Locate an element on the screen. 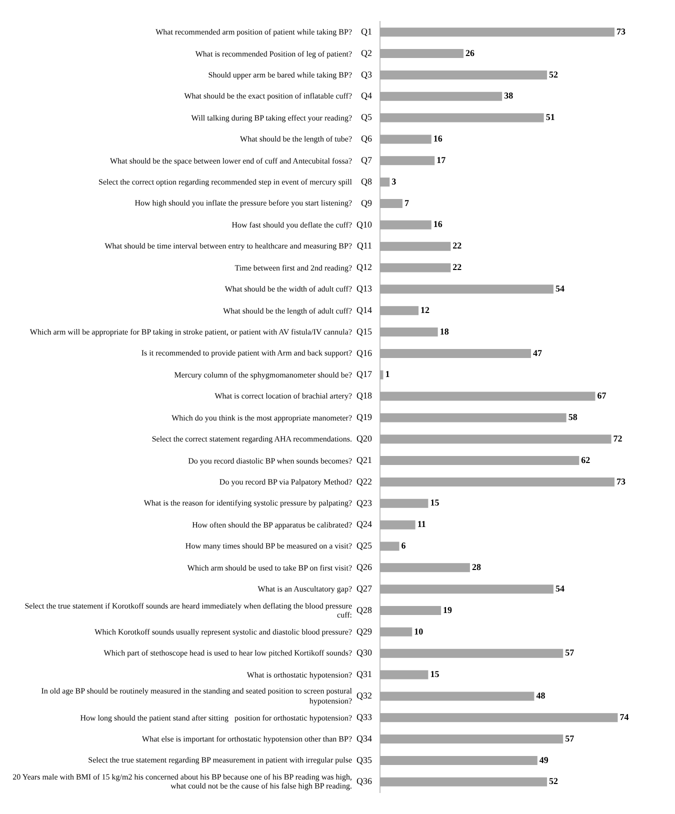 The image size is (675, 814). y-tick-label: Q36 is located at coordinates (364, 781).